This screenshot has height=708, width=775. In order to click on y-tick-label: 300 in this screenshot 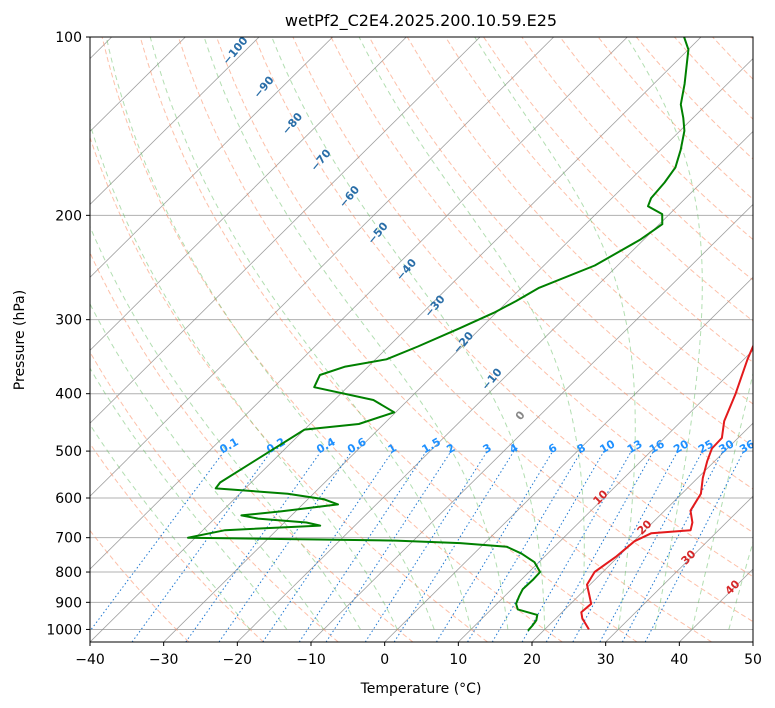, I will do `click(68, 321)`.